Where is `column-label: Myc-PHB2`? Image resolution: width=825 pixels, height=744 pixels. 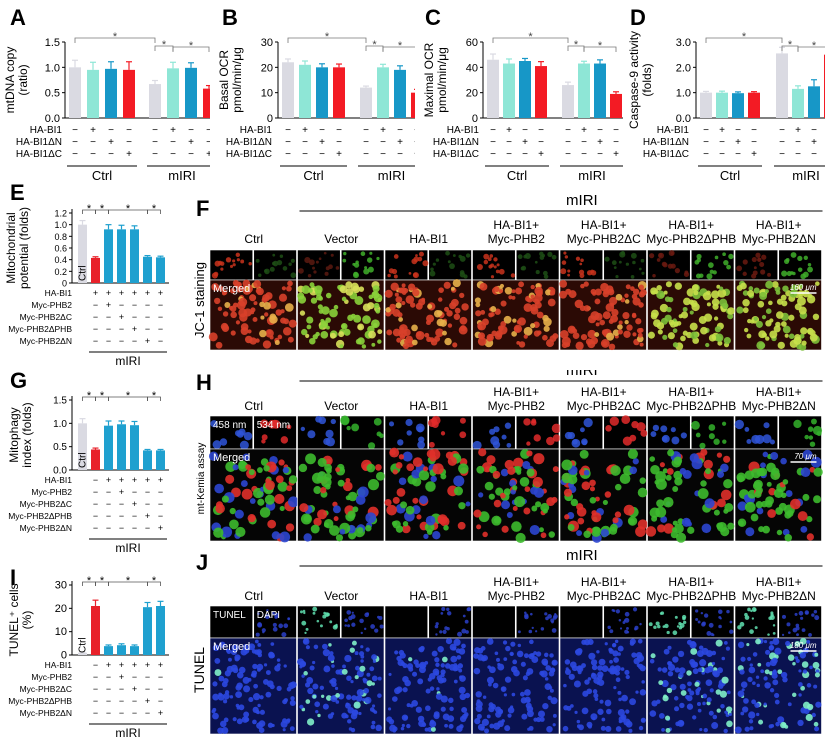
column-label: Myc-PHB2 is located at coordinates (517, 406).